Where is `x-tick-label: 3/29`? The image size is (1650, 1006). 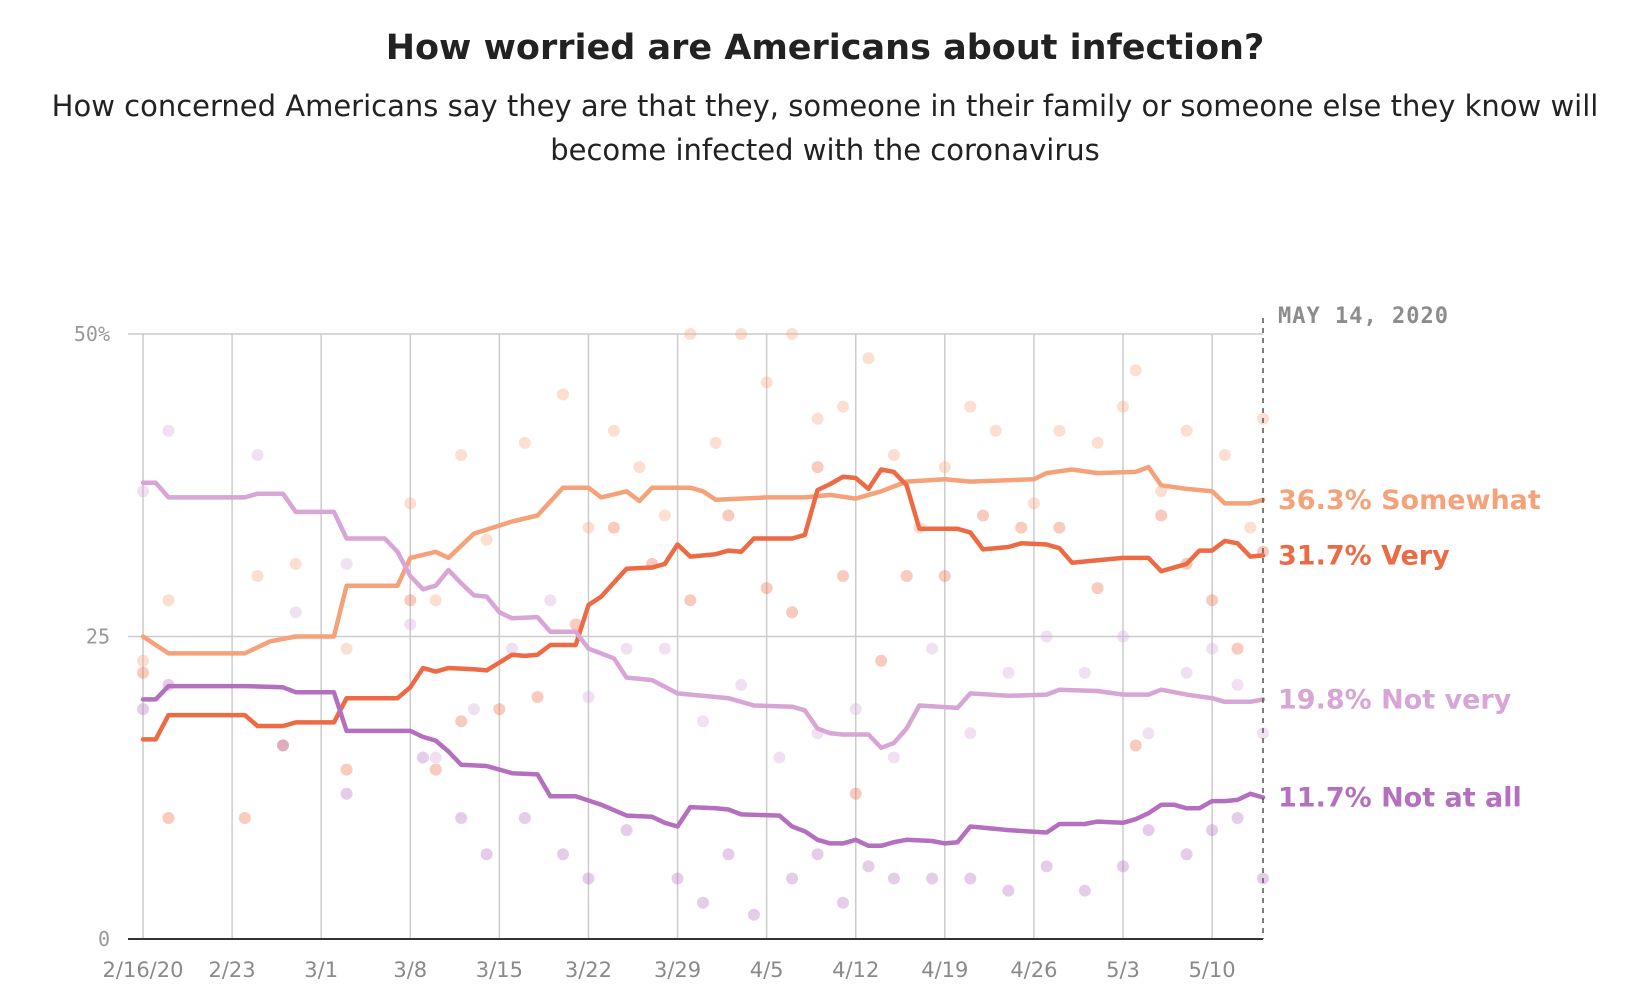
x-tick-label: 3/29 is located at coordinates (677, 970).